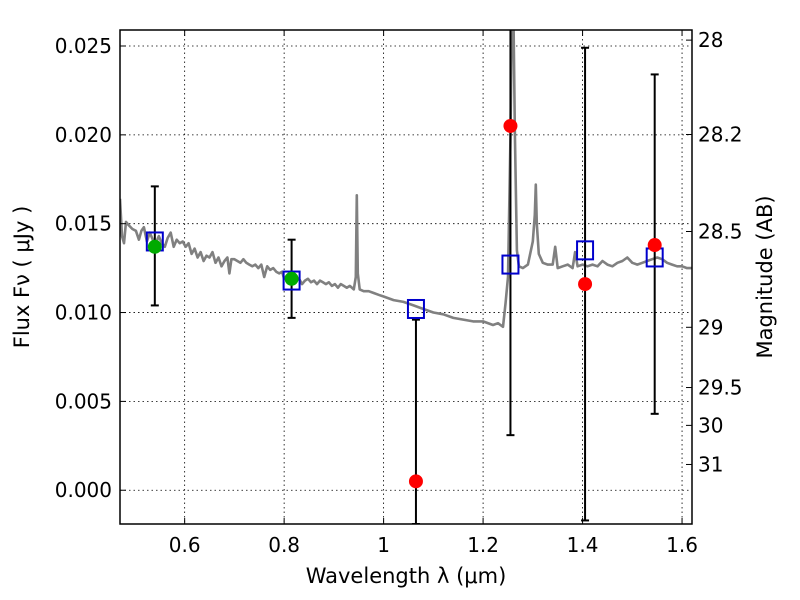 The width and height of the screenshot is (800, 600). What do you see at coordinates (284, 545) in the screenshot?
I see `x-tick-label: 0.8` at bounding box center [284, 545].